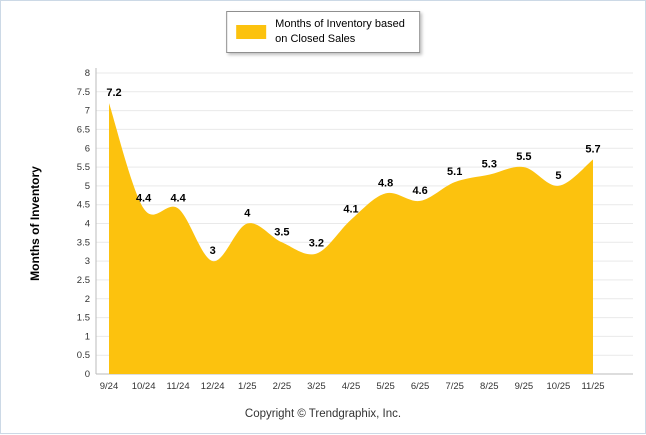 This screenshot has height=435, width=646. What do you see at coordinates (489, 165) in the screenshot?
I see `data-point-label: 5.3` at bounding box center [489, 165].